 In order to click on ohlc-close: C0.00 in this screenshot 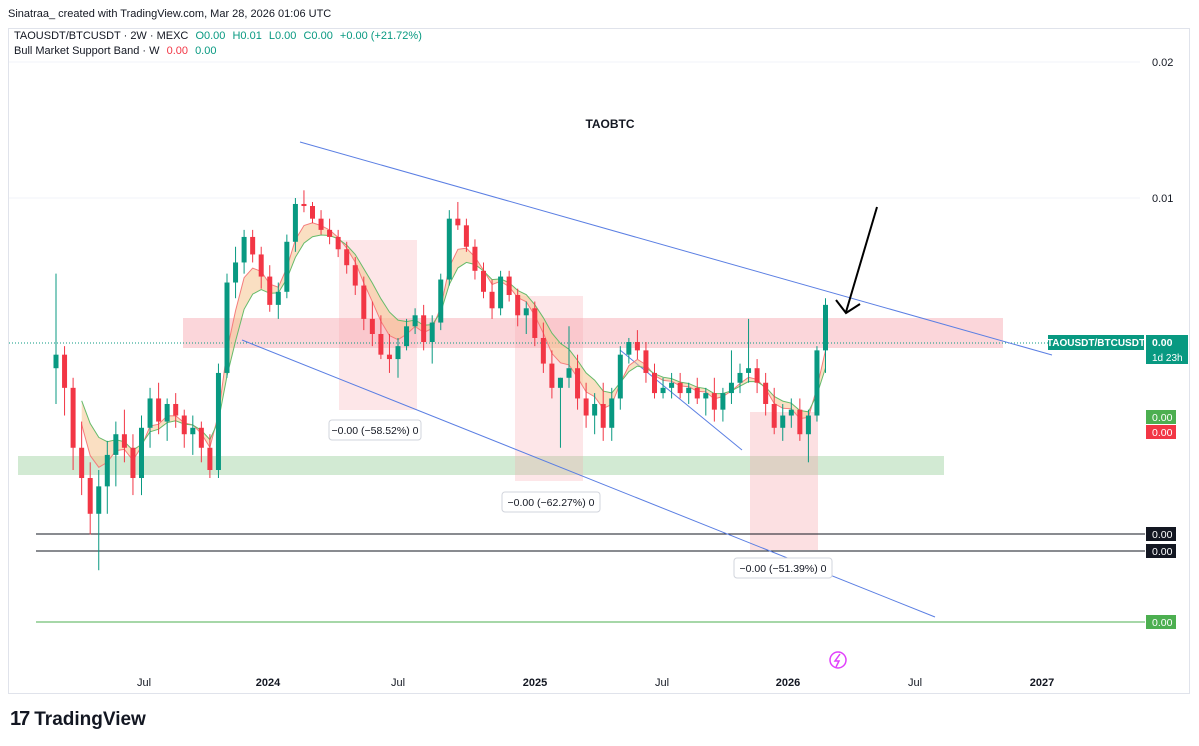, I will do `click(318, 36)`.